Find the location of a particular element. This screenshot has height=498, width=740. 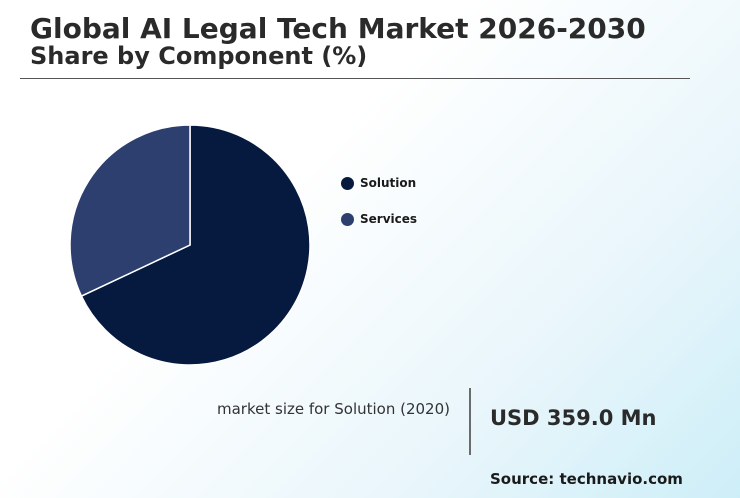

pie-slice-services is located at coordinates (130, 211).